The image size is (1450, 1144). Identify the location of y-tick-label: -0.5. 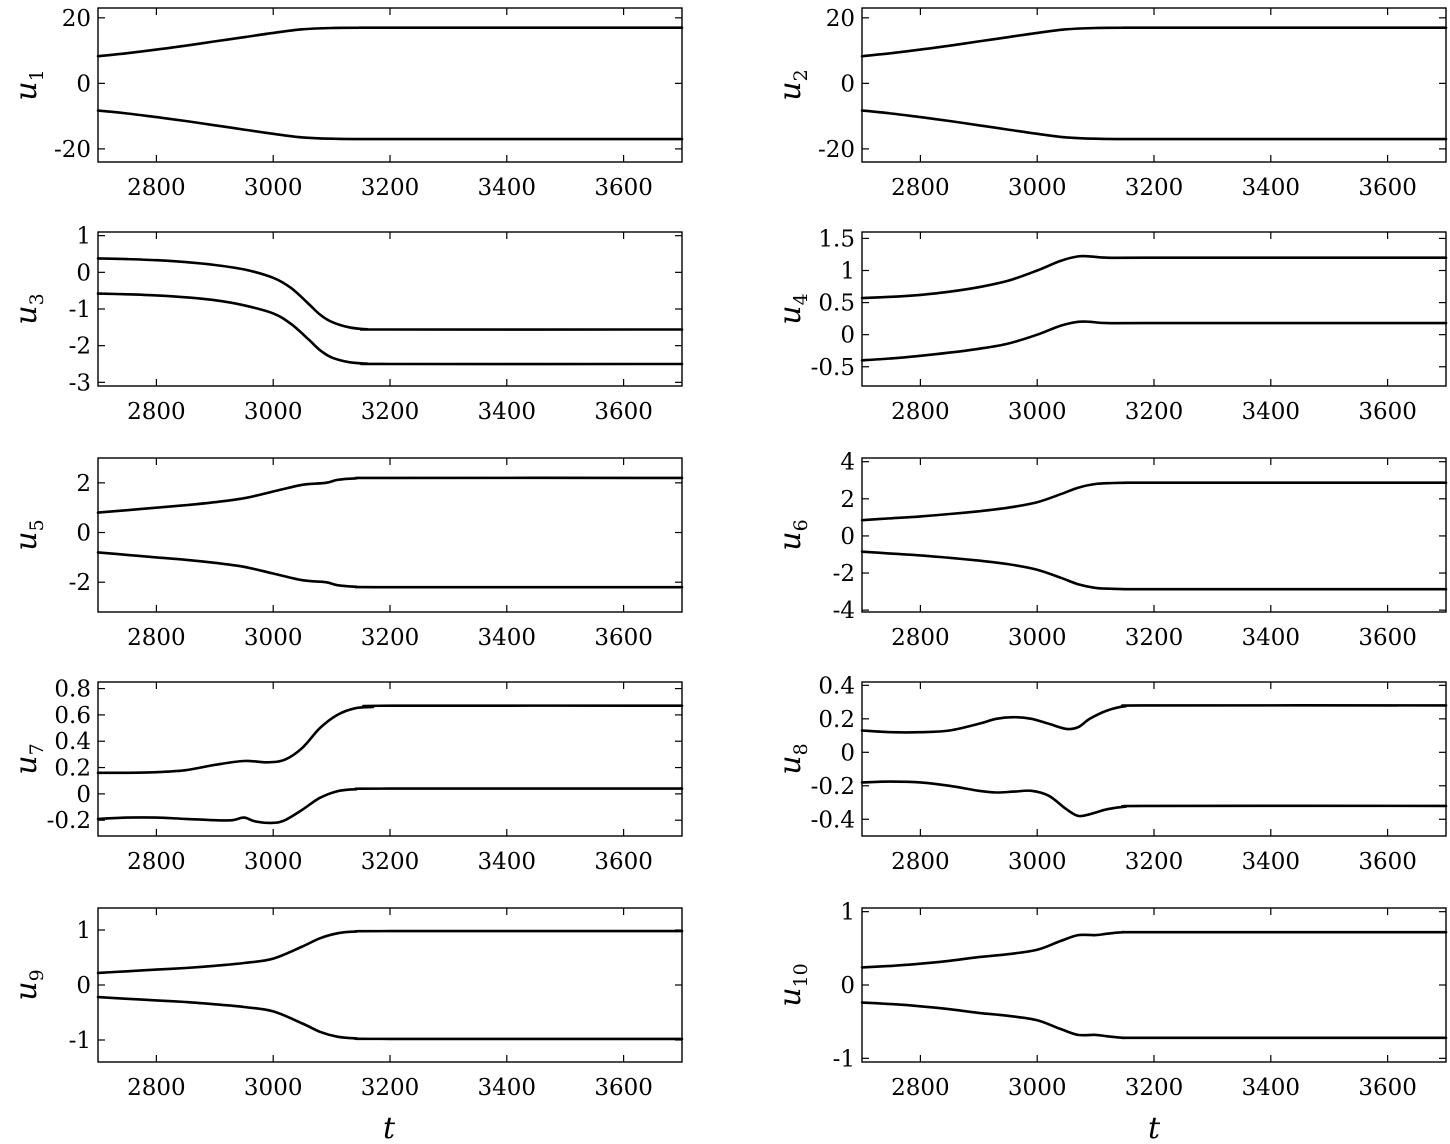
(833, 368).